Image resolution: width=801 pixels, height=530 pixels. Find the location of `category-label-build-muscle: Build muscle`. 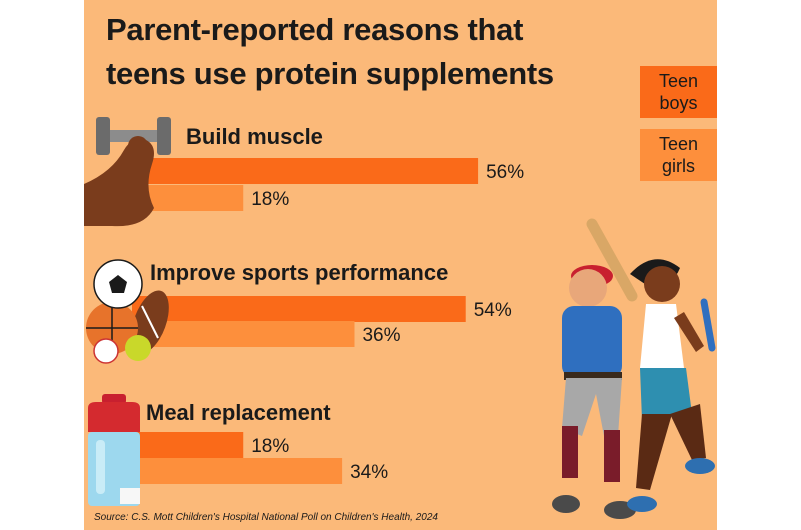

category-label-build-muscle: Build muscle is located at coordinates (254, 136).